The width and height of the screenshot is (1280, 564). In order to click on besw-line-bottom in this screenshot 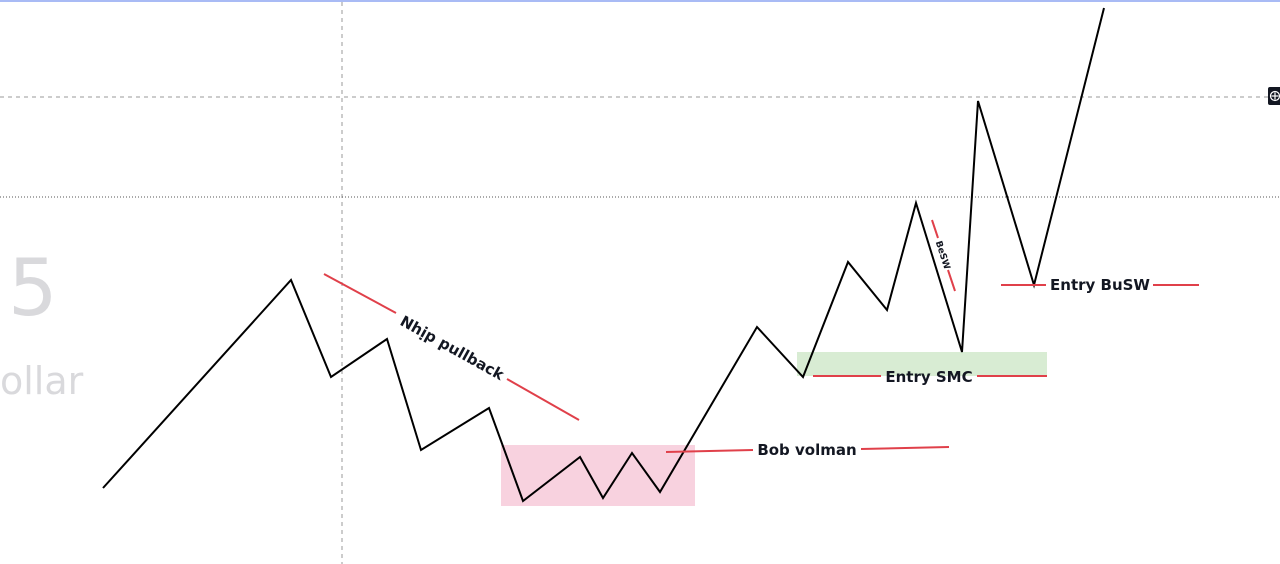, I will do `click(951, 280)`.